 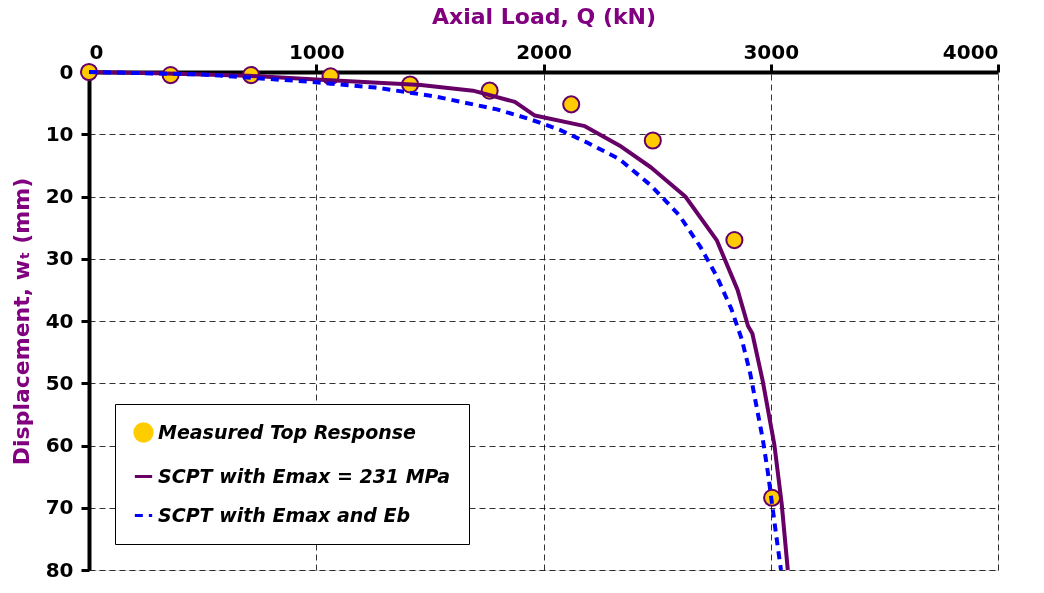 I want to click on y-axis-title: Displacement, wₜ (mm), so click(x=21, y=321).